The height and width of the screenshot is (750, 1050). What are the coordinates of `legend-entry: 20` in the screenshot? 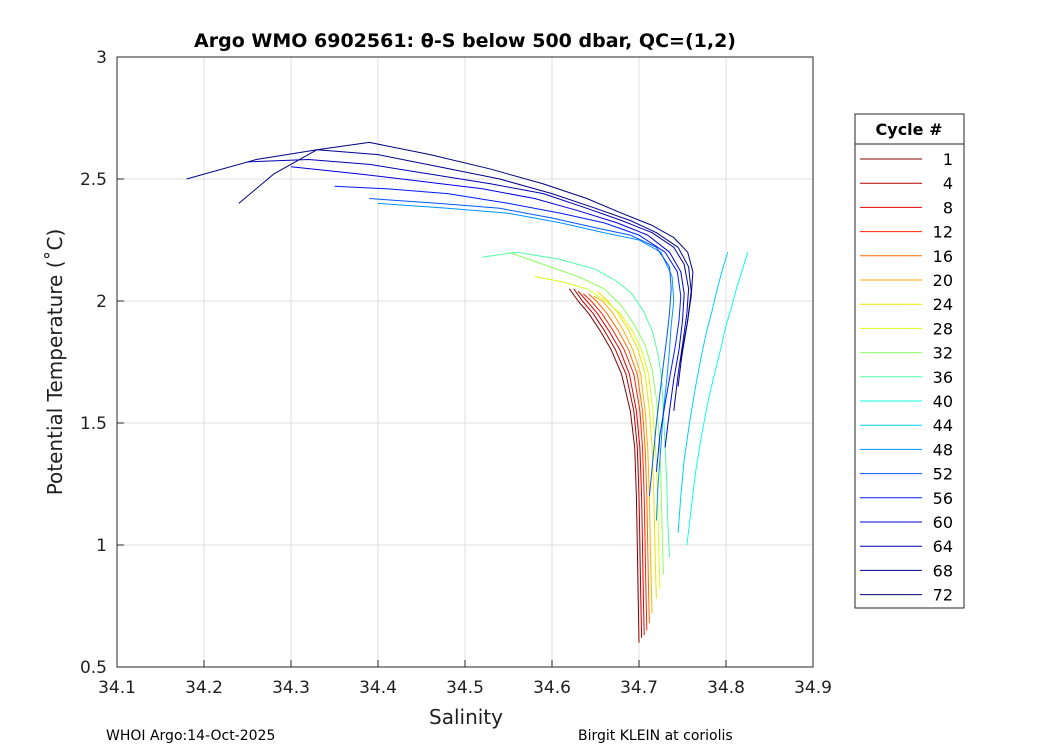 It's located at (906, 280).